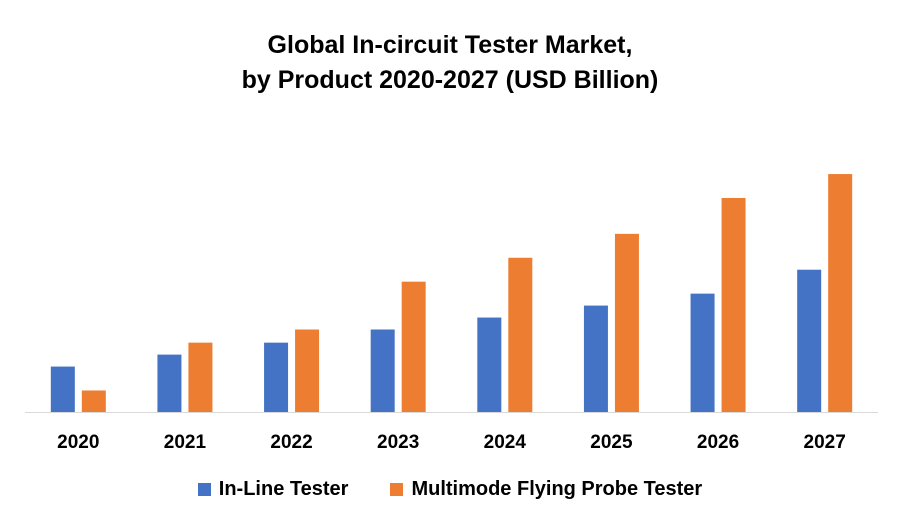 This screenshot has height=525, width=900. What do you see at coordinates (450, 45) in the screenshot?
I see `chart-title-line1: Global In-circuit Tester Market,` at bounding box center [450, 45].